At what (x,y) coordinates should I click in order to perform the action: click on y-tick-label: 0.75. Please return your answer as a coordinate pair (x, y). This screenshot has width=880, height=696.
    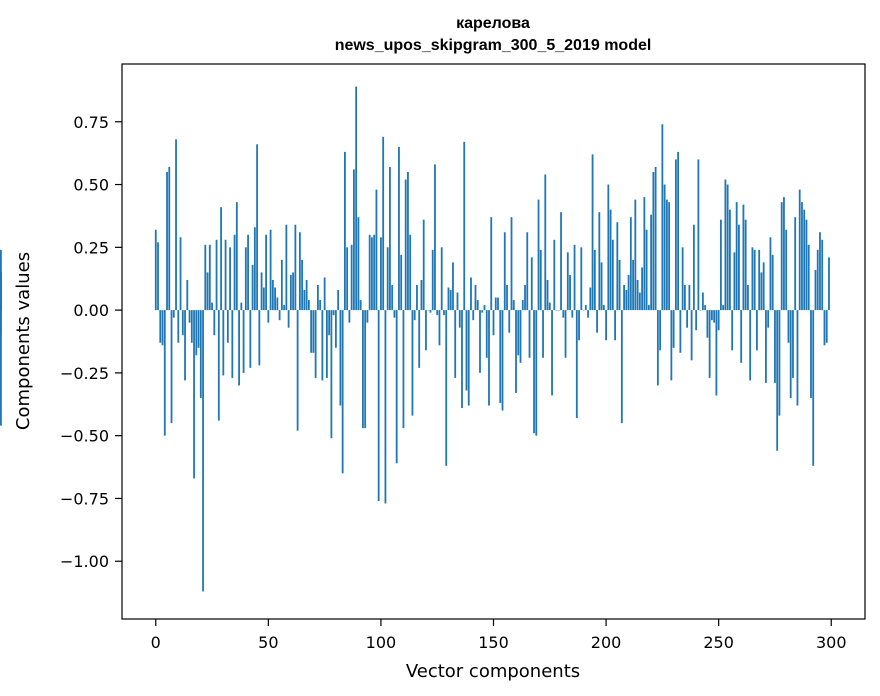
    Looking at the image, I should click on (91, 122).